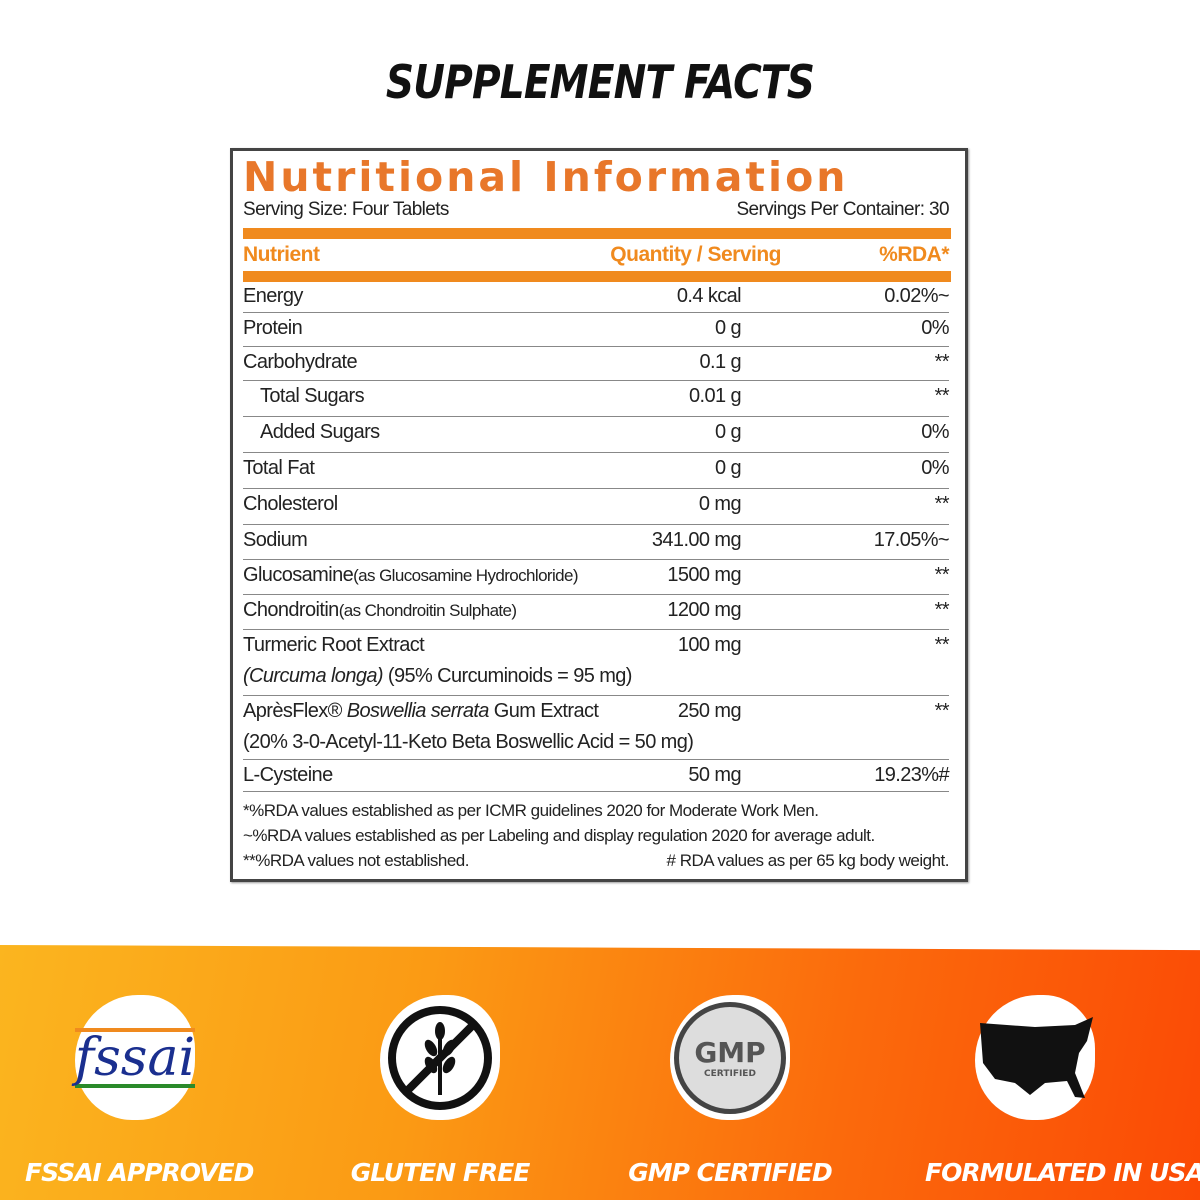 The image size is (1200, 1200). Describe the element at coordinates (696, 540) in the screenshot. I see `nutrient-quantity: 341.00 mg` at that location.